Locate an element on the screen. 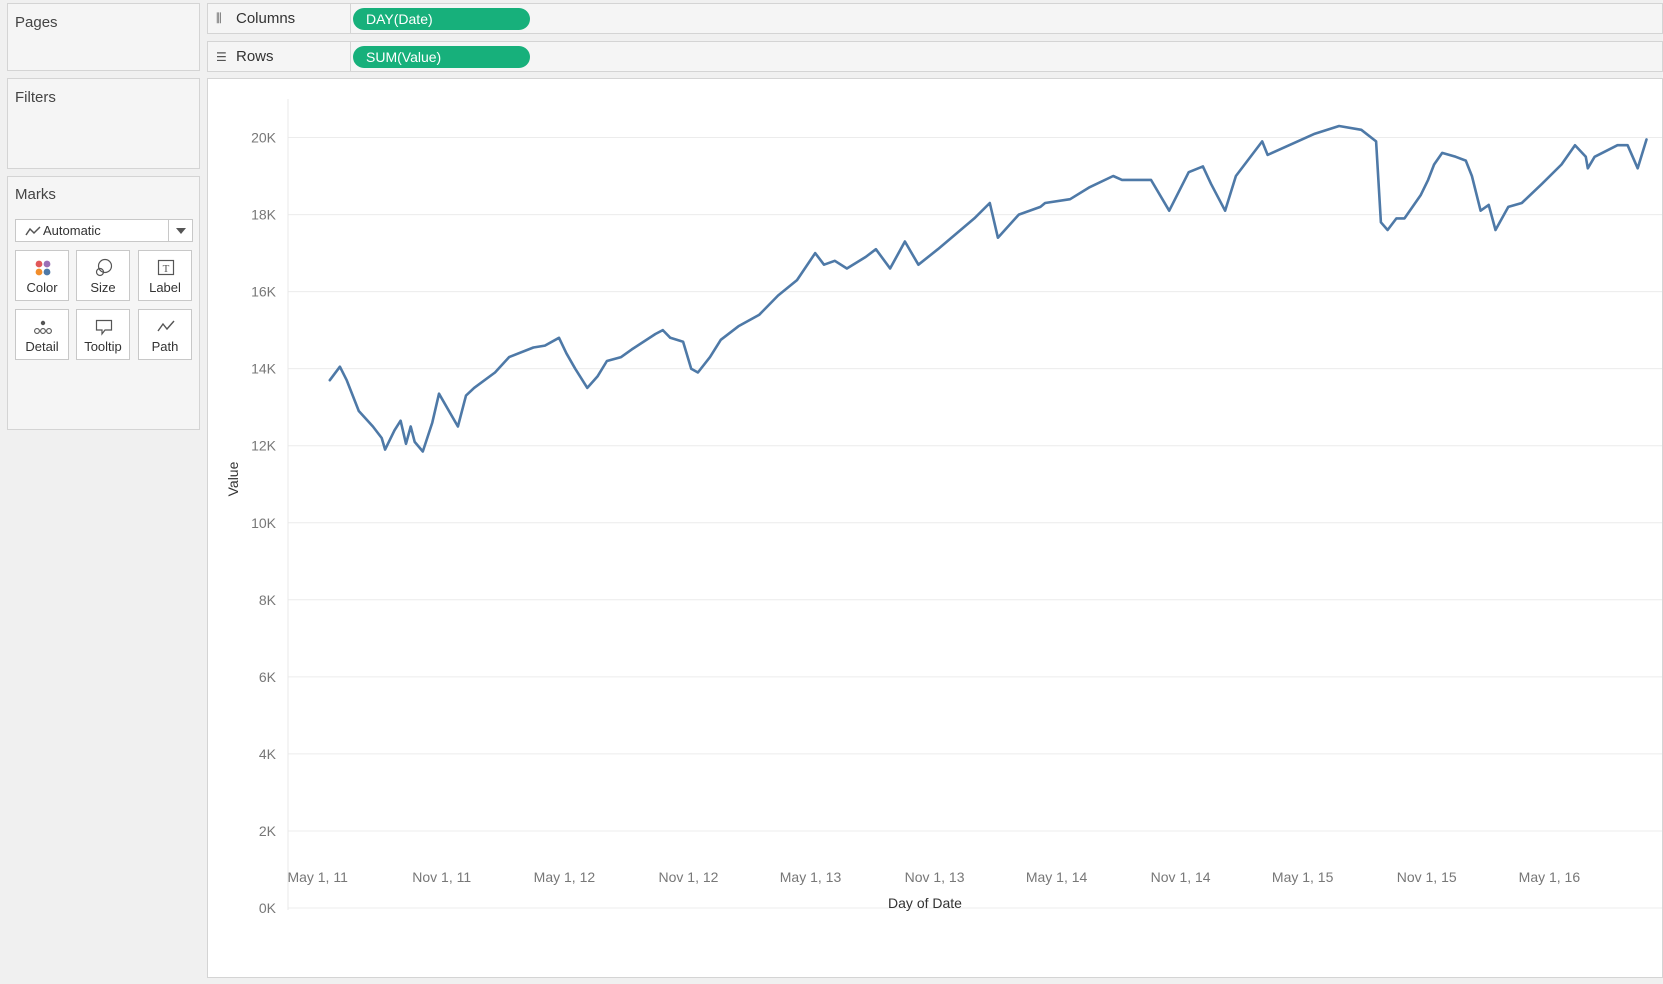 This screenshot has height=984, width=1663. x-tick-label: Nov 1, 14 is located at coordinates (1181, 877).